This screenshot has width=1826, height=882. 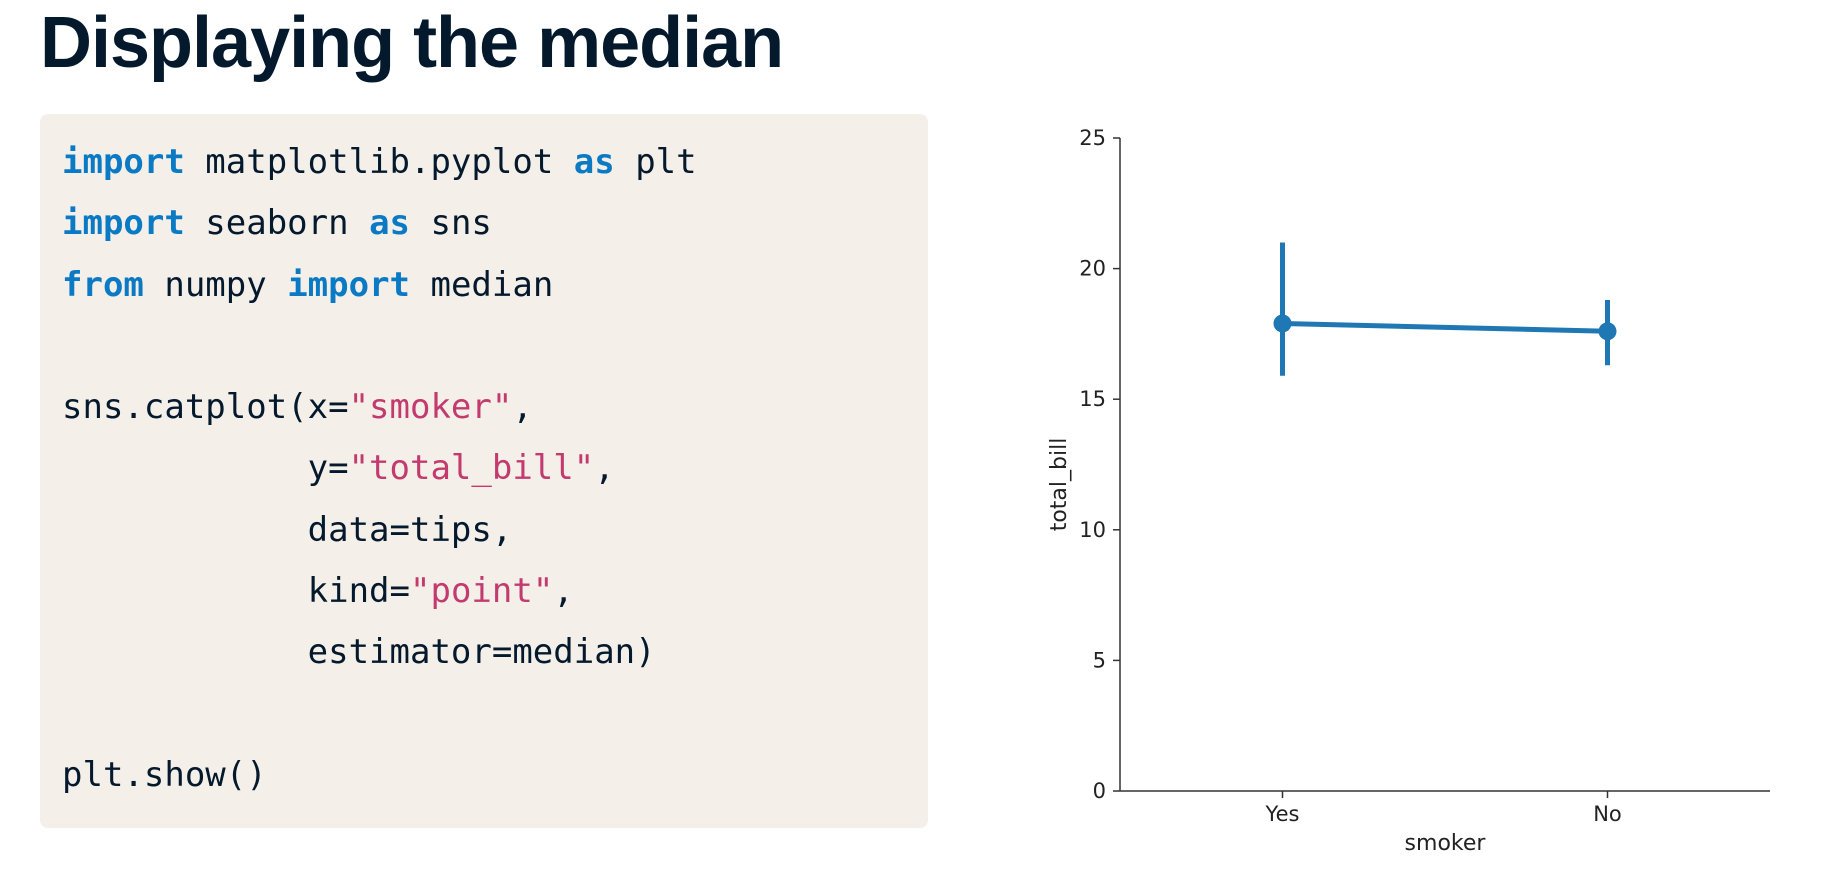 I want to click on code-line: from numpy import median, so click(x=495, y=285).